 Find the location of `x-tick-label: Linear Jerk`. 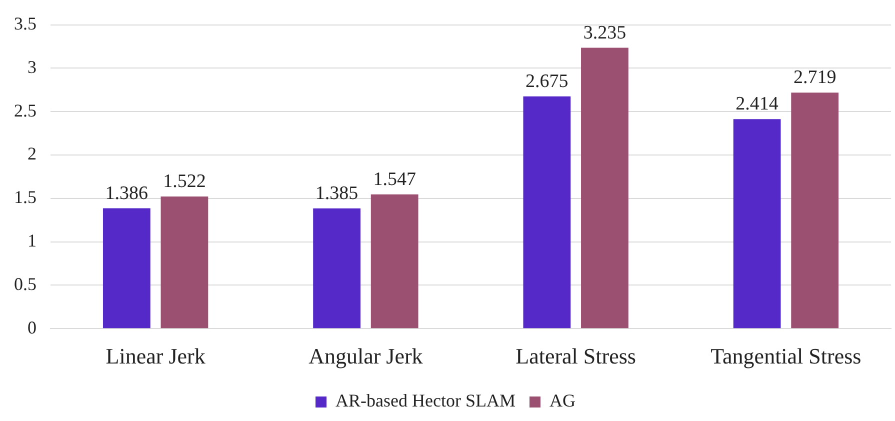

x-tick-label: Linear Jerk is located at coordinates (156, 356).